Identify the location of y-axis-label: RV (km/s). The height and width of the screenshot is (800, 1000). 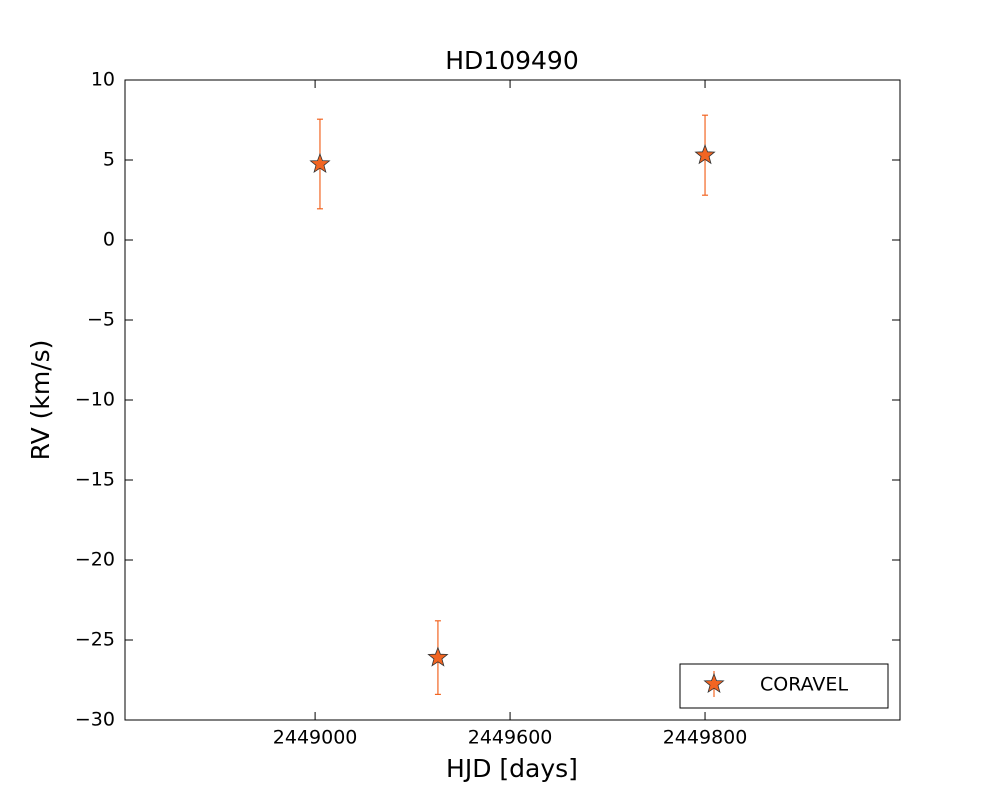
(40, 400).